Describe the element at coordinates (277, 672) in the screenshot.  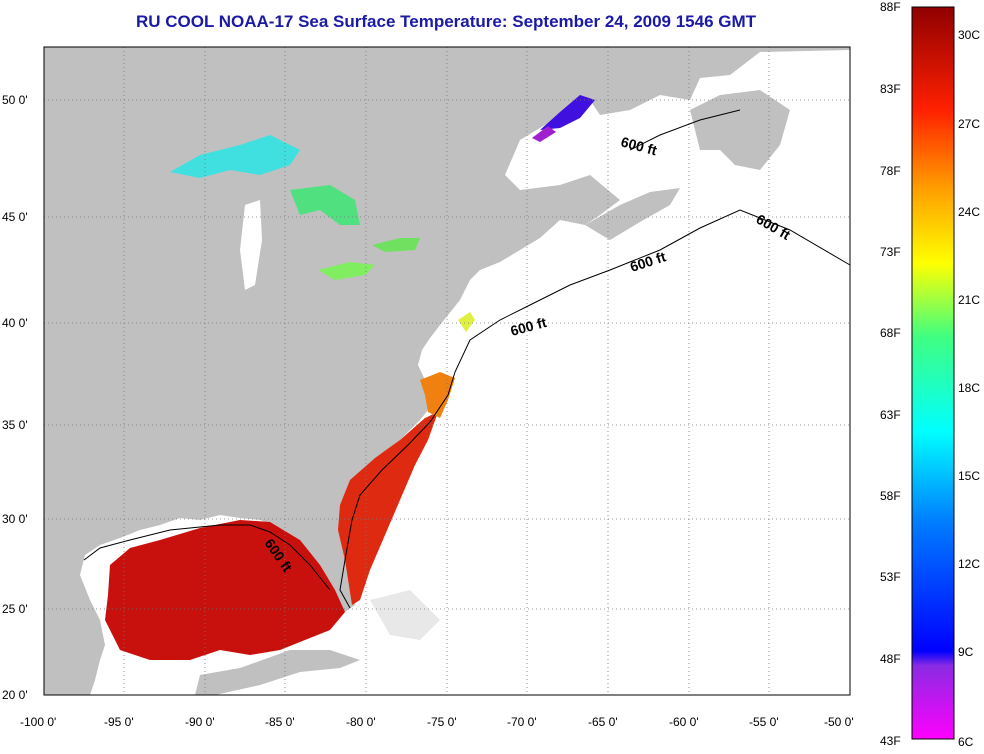
I see `land-cuba` at that location.